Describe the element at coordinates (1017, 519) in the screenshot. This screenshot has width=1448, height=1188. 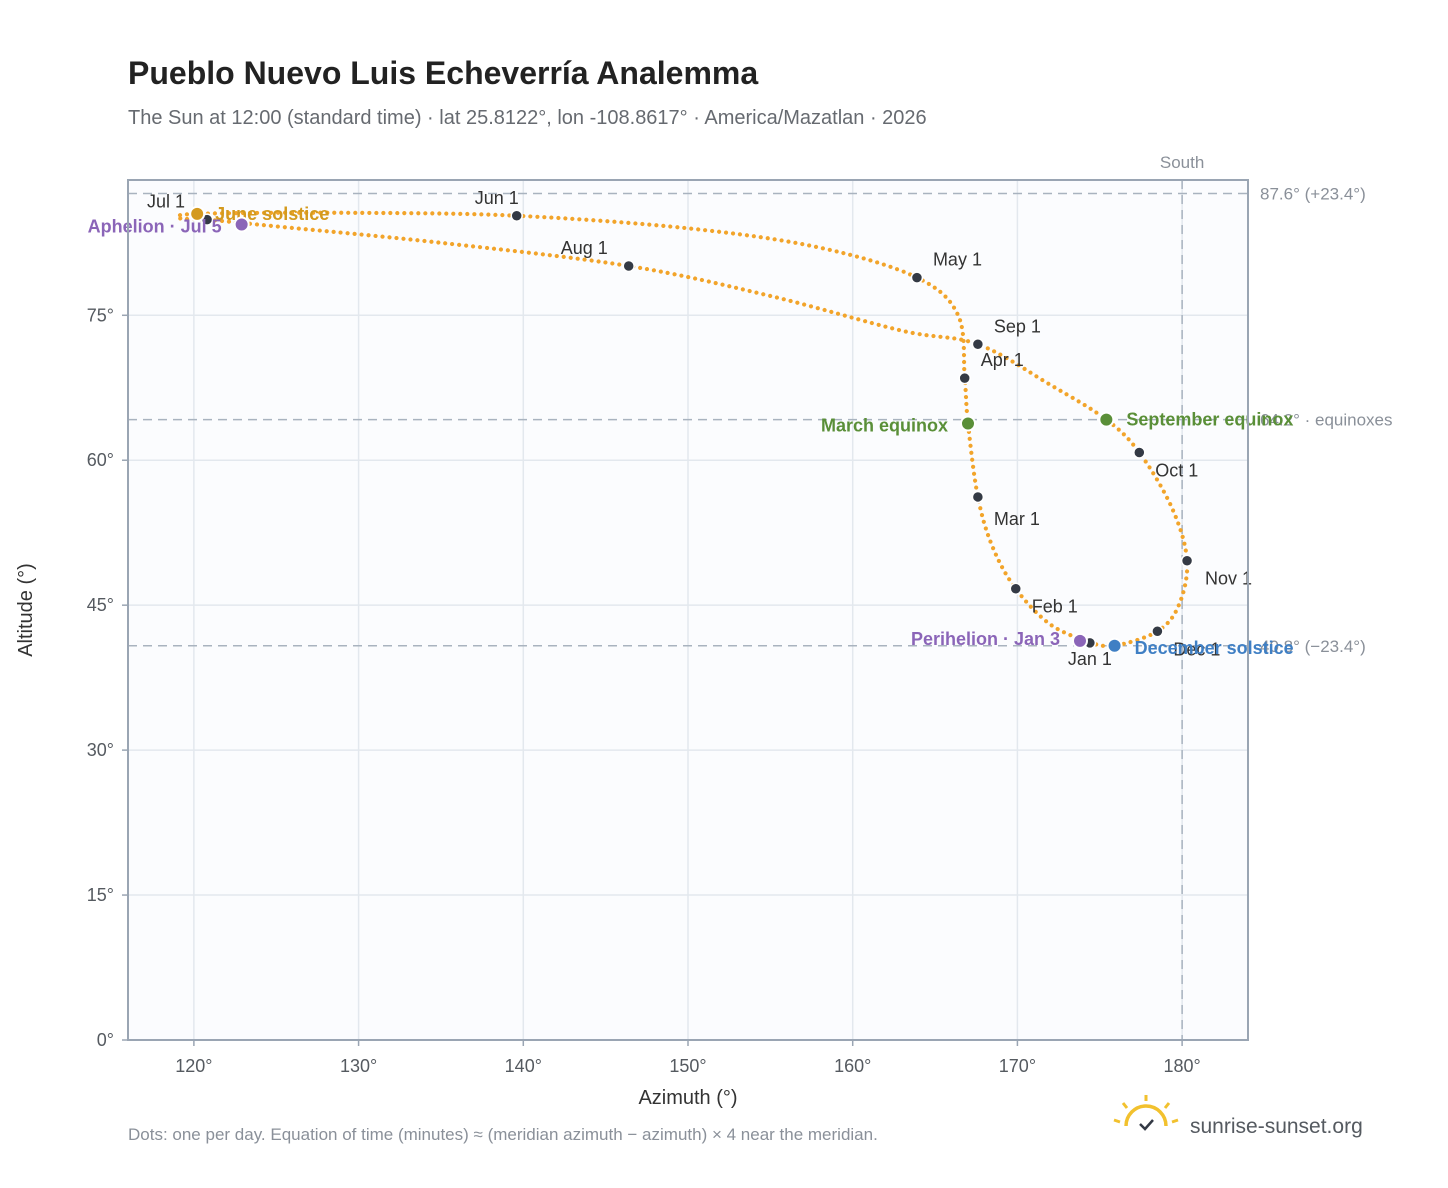
I see `month-label: Mar 1` at that location.